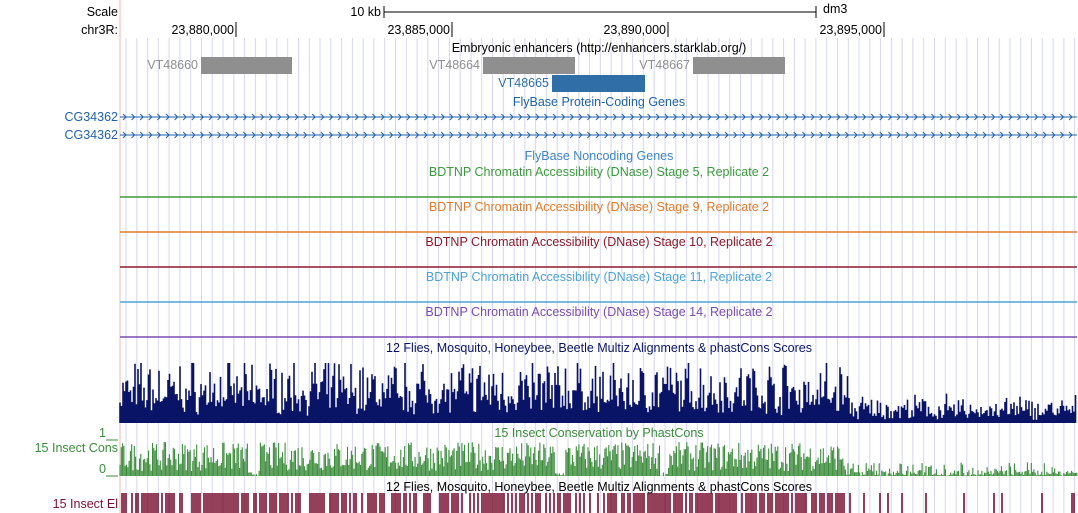 This screenshot has width=1078, height=513. Describe the element at coordinates (599, 102) in the screenshot. I see `flybase-coding-track-title: FlyBase Protein-Coding Genes` at that location.